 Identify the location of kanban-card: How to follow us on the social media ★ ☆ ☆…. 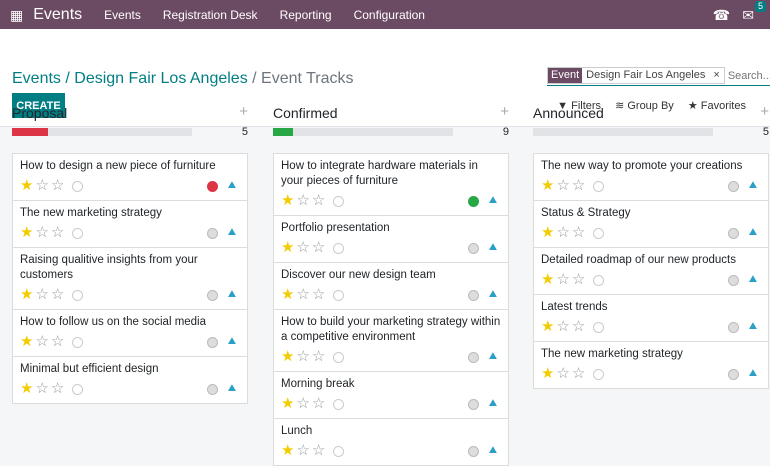
(130, 333).